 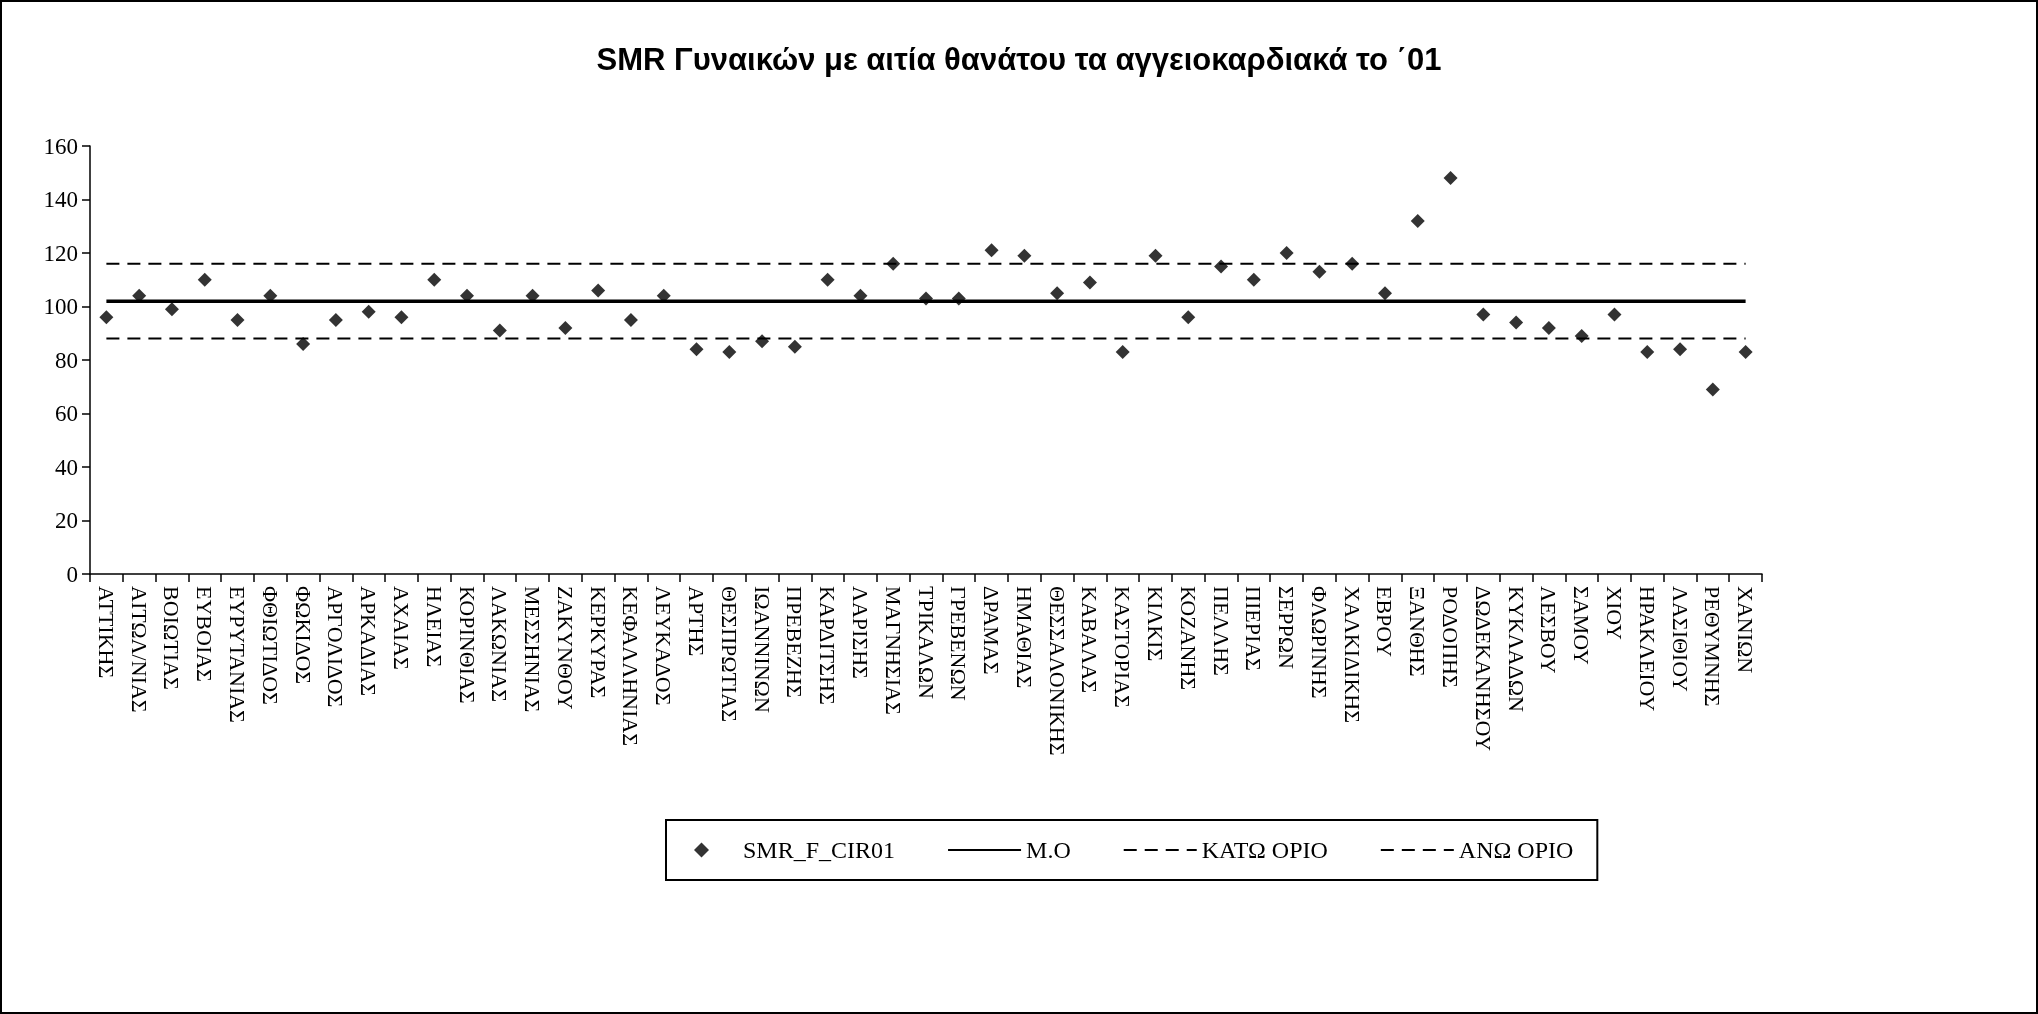 I want to click on x-tick-label: ΑΤΤΙΚΗΣ, so click(x=106, y=632).